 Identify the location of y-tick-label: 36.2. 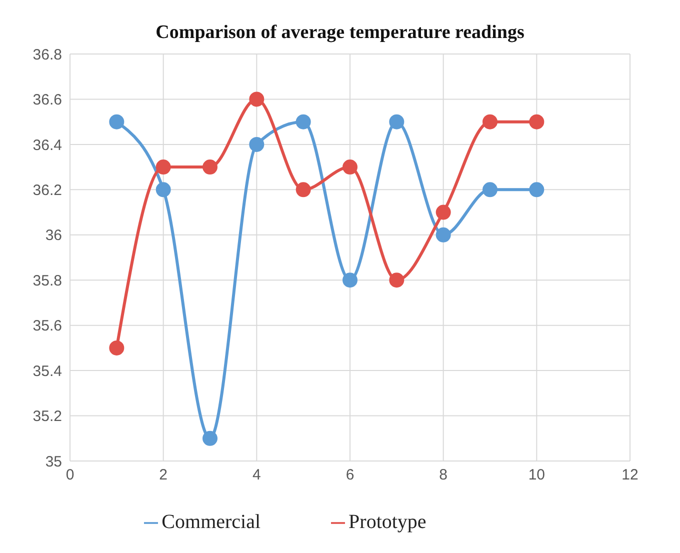
(47, 190).